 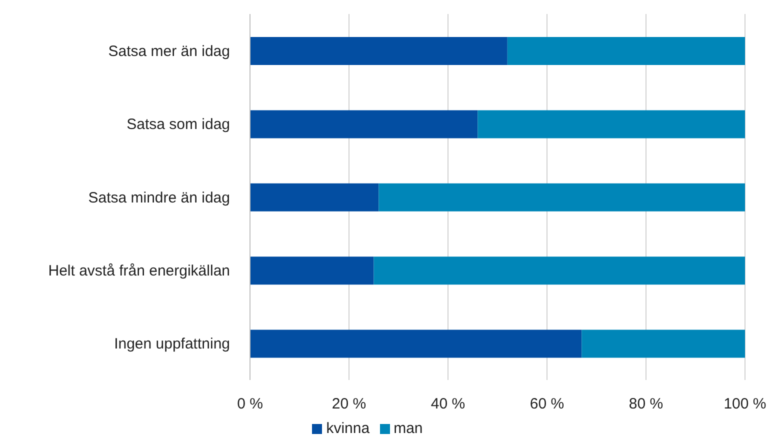 What do you see at coordinates (172, 344) in the screenshot?
I see `y-tick-label: Ingen uppfattning` at bounding box center [172, 344].